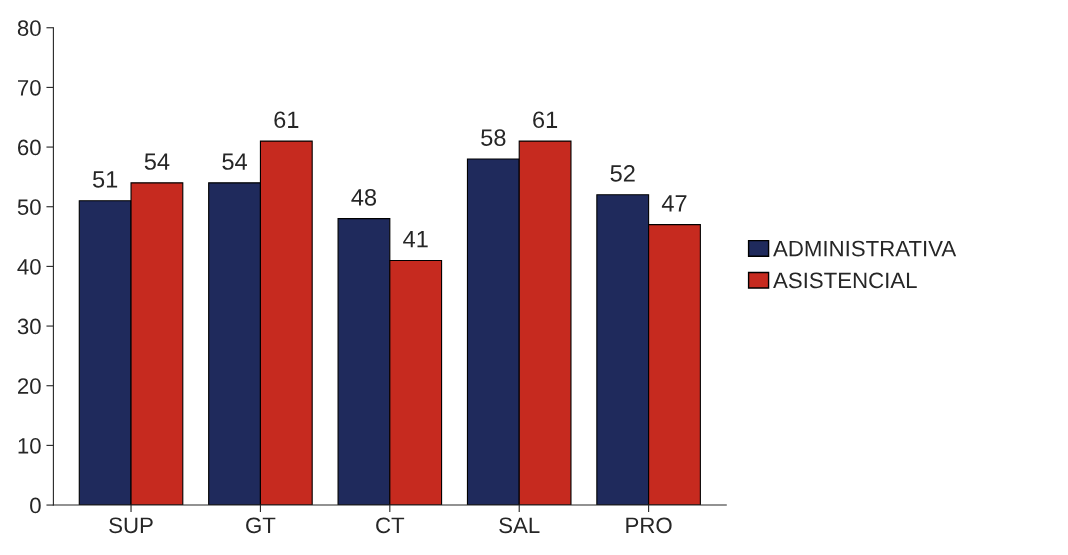 The height and width of the screenshot is (555, 1068). Describe the element at coordinates (390, 525) in the screenshot. I see `x-tick-label: CT` at that location.